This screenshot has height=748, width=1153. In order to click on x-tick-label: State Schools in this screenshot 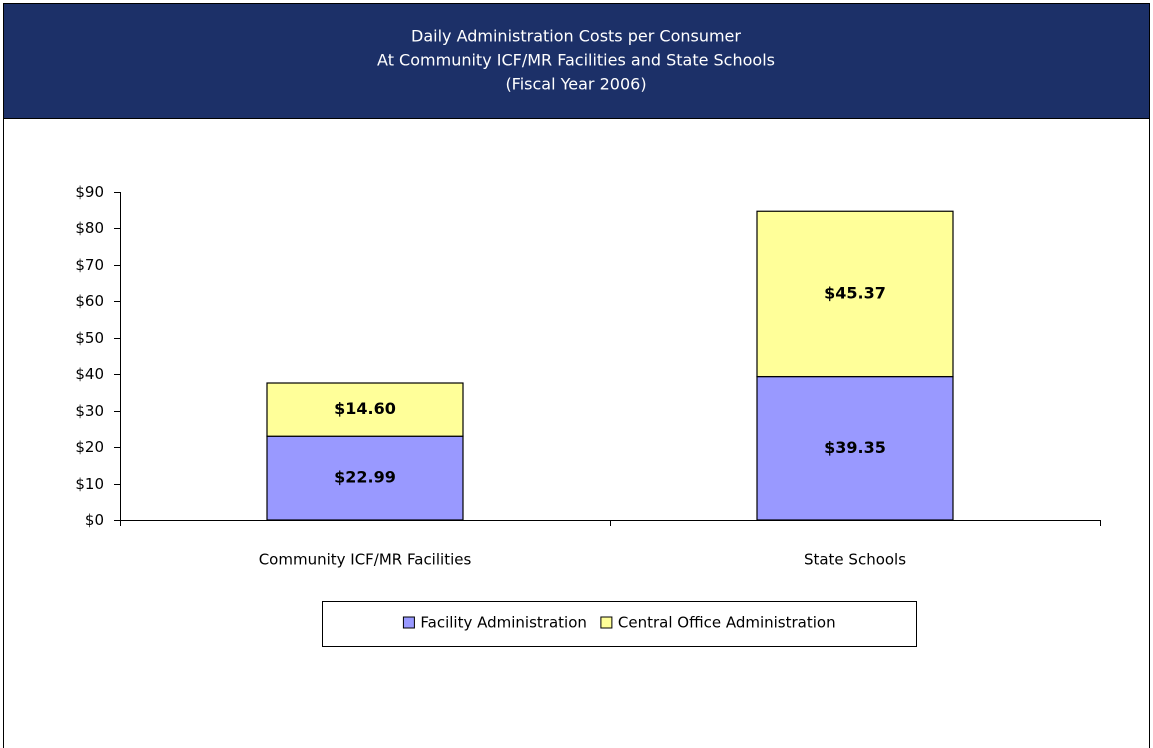, I will do `click(855, 560)`.